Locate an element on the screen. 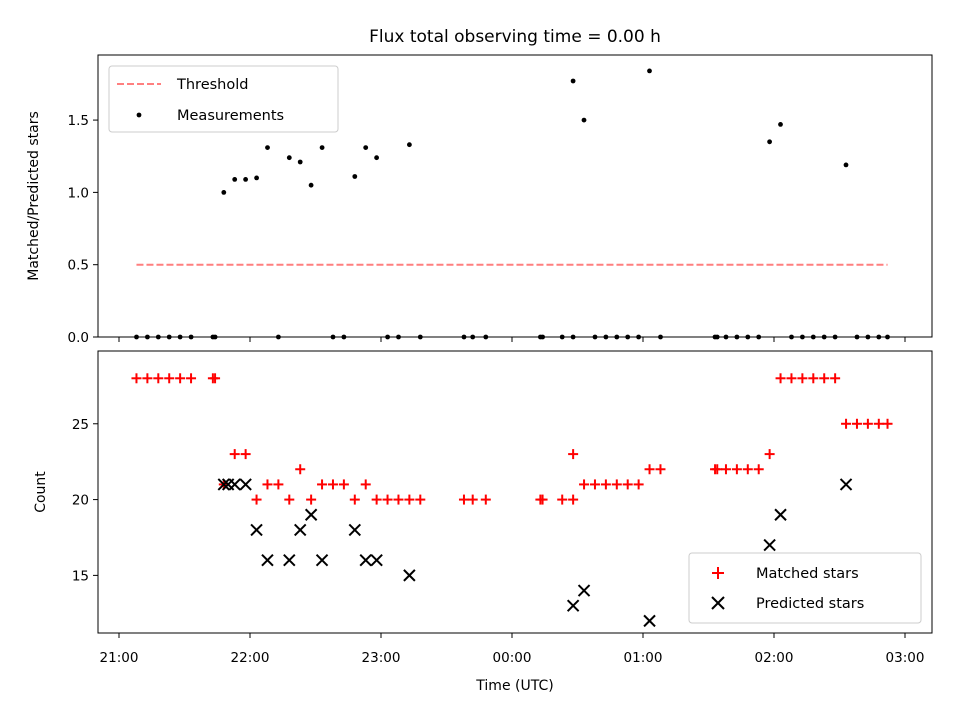 The width and height of the screenshot is (960, 720). ratio-y-axis-title: Matched/Predicted stars is located at coordinates (34, 196).